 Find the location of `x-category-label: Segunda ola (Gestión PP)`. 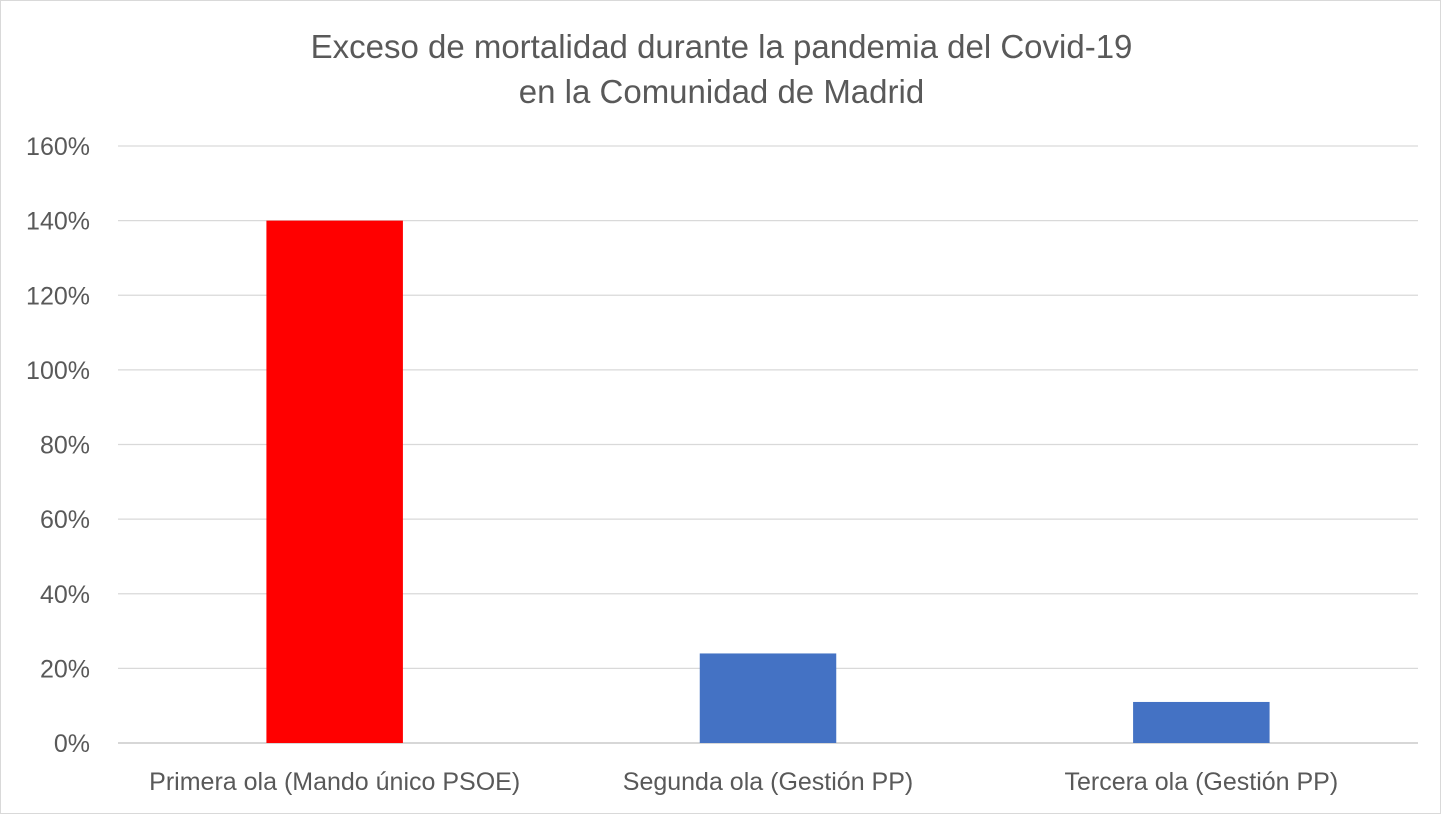

x-category-label: Segunda ola (Gestión PP) is located at coordinates (768, 782).